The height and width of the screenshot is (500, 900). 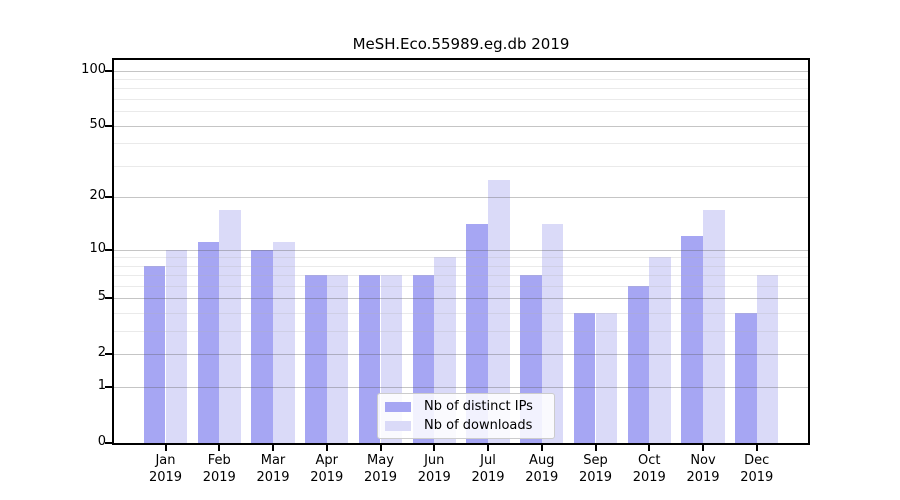 What do you see at coordinates (176, 346) in the screenshot?
I see `bar-downloads-jan-2019` at bounding box center [176, 346].